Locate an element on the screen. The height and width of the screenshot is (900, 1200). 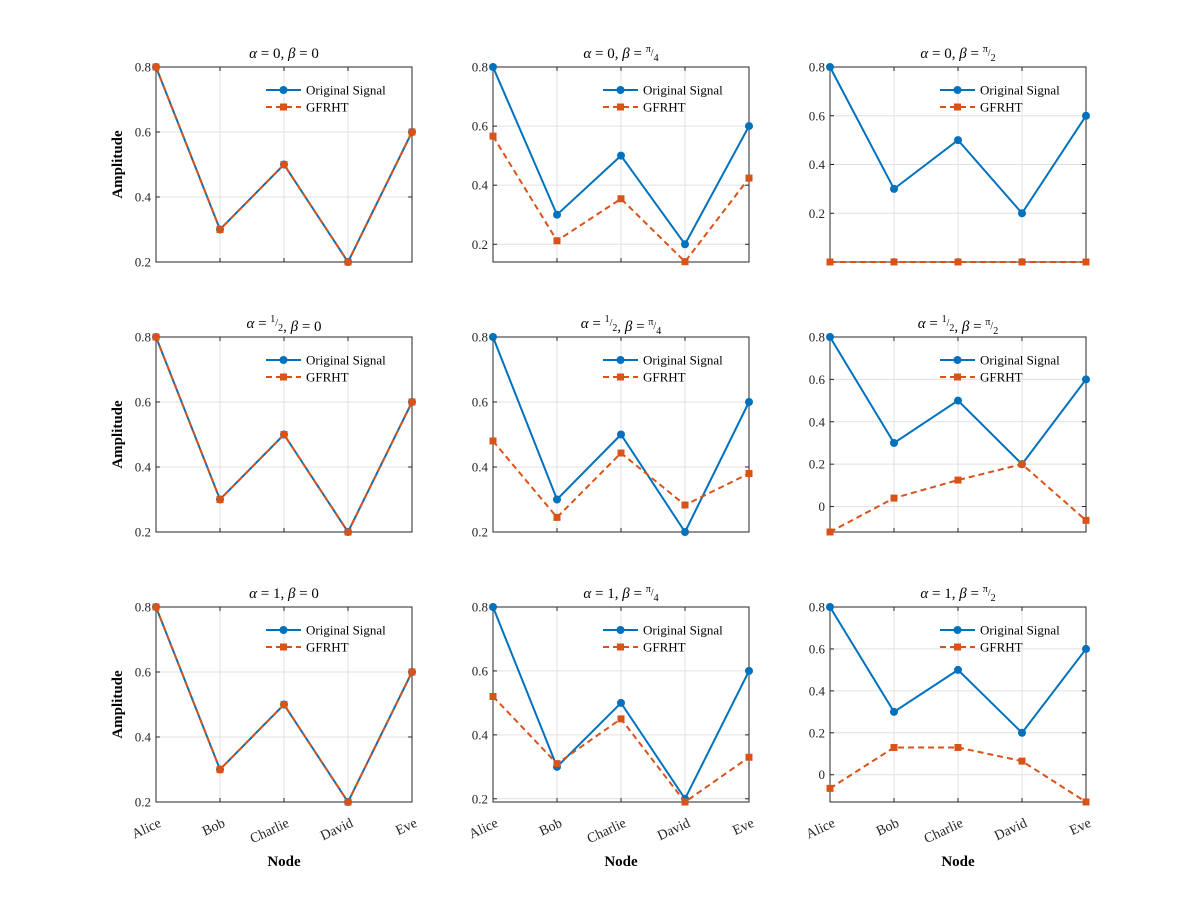
panel-title-text: α = 0, β = π/4 is located at coordinates (620, 54).